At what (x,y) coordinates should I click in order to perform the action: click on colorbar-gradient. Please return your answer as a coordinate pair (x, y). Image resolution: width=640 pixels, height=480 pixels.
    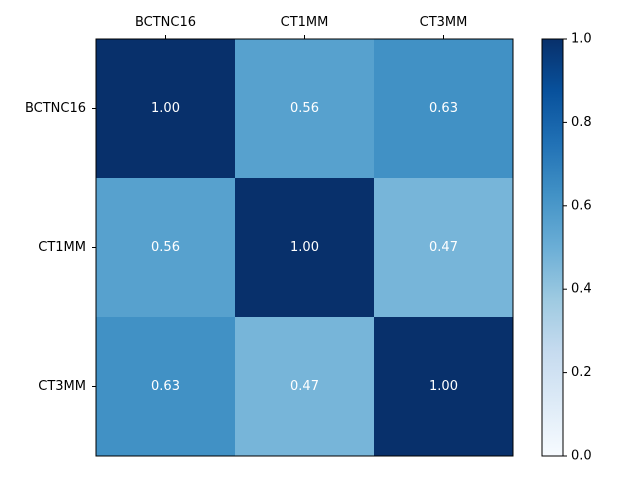
    Looking at the image, I should click on (552, 247).